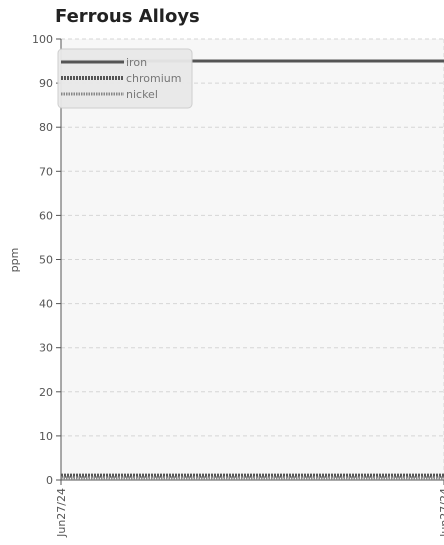 This screenshot has height=545, width=444. What do you see at coordinates (46, 348) in the screenshot?
I see `y-tick-label: 30` at bounding box center [46, 348].